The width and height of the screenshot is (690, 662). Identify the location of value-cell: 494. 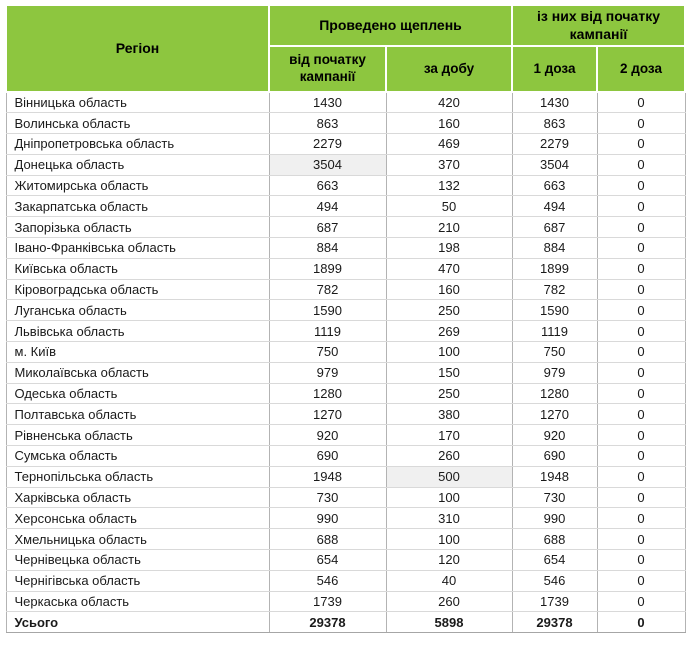
(328, 206).